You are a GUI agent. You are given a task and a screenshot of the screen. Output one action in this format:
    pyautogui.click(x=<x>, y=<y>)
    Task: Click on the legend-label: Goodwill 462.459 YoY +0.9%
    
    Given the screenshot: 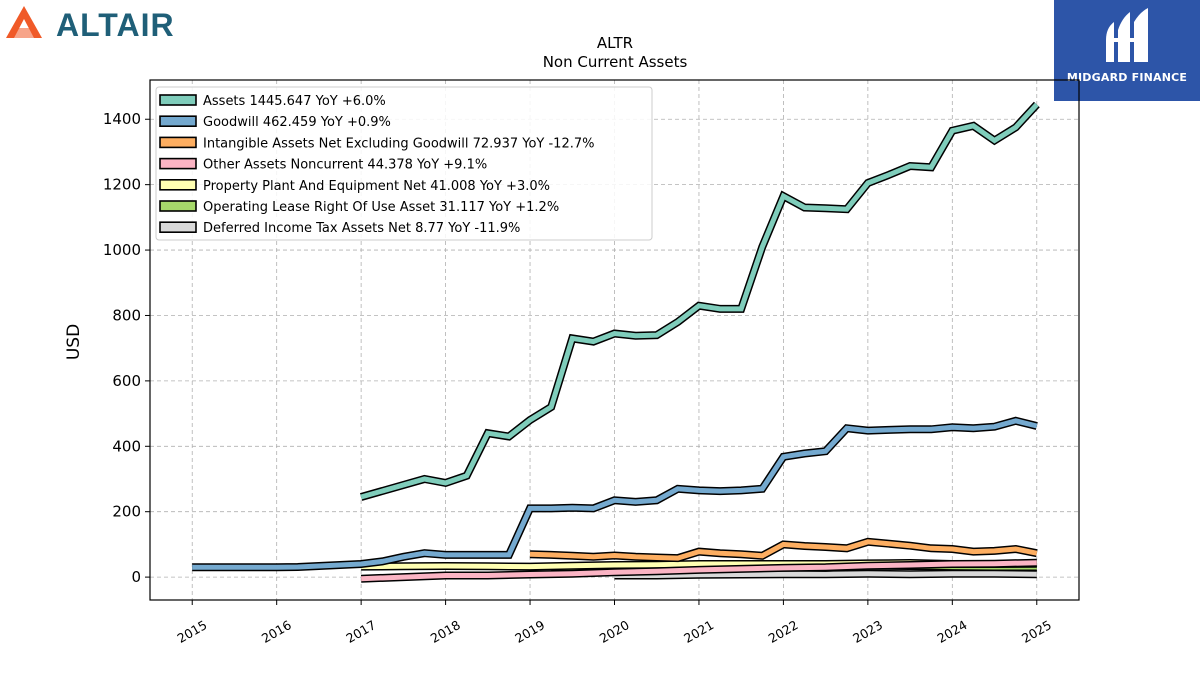 What is the action you would take?
    pyautogui.click(x=297, y=122)
    